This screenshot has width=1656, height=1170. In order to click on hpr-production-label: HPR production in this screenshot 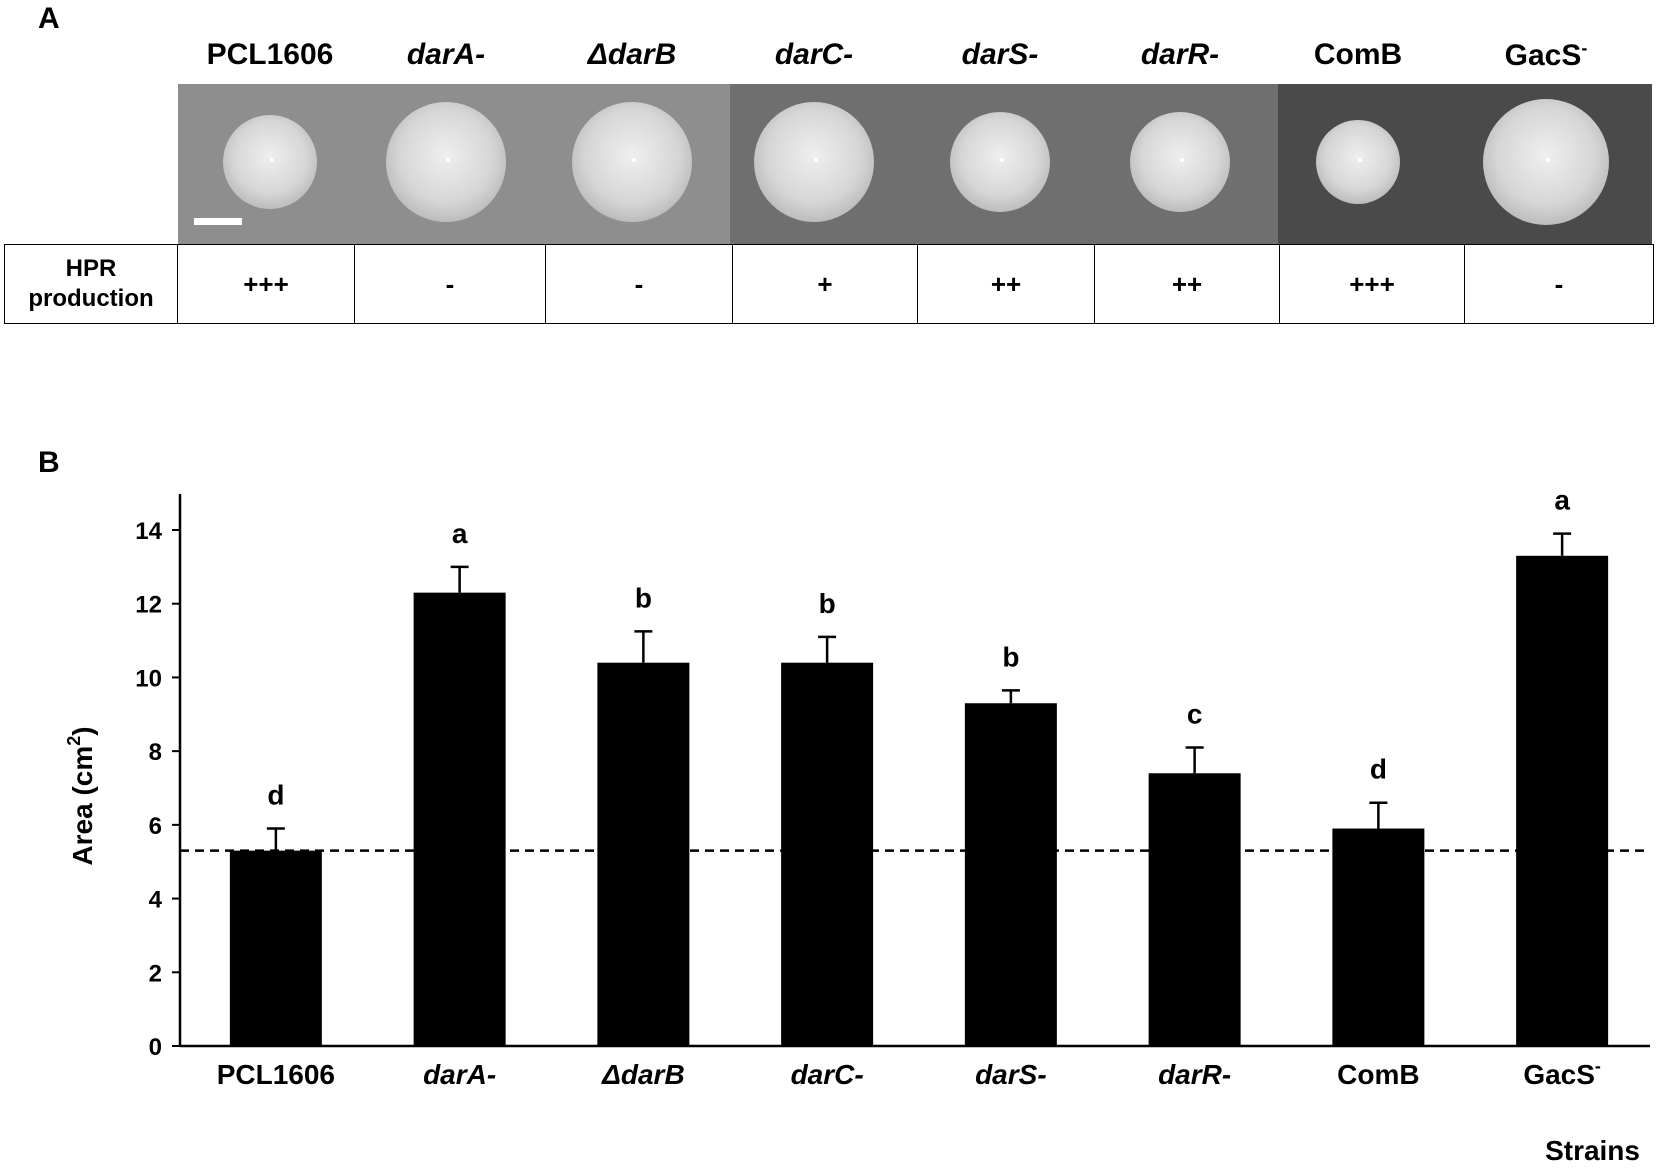, I will do `click(91, 284)`.